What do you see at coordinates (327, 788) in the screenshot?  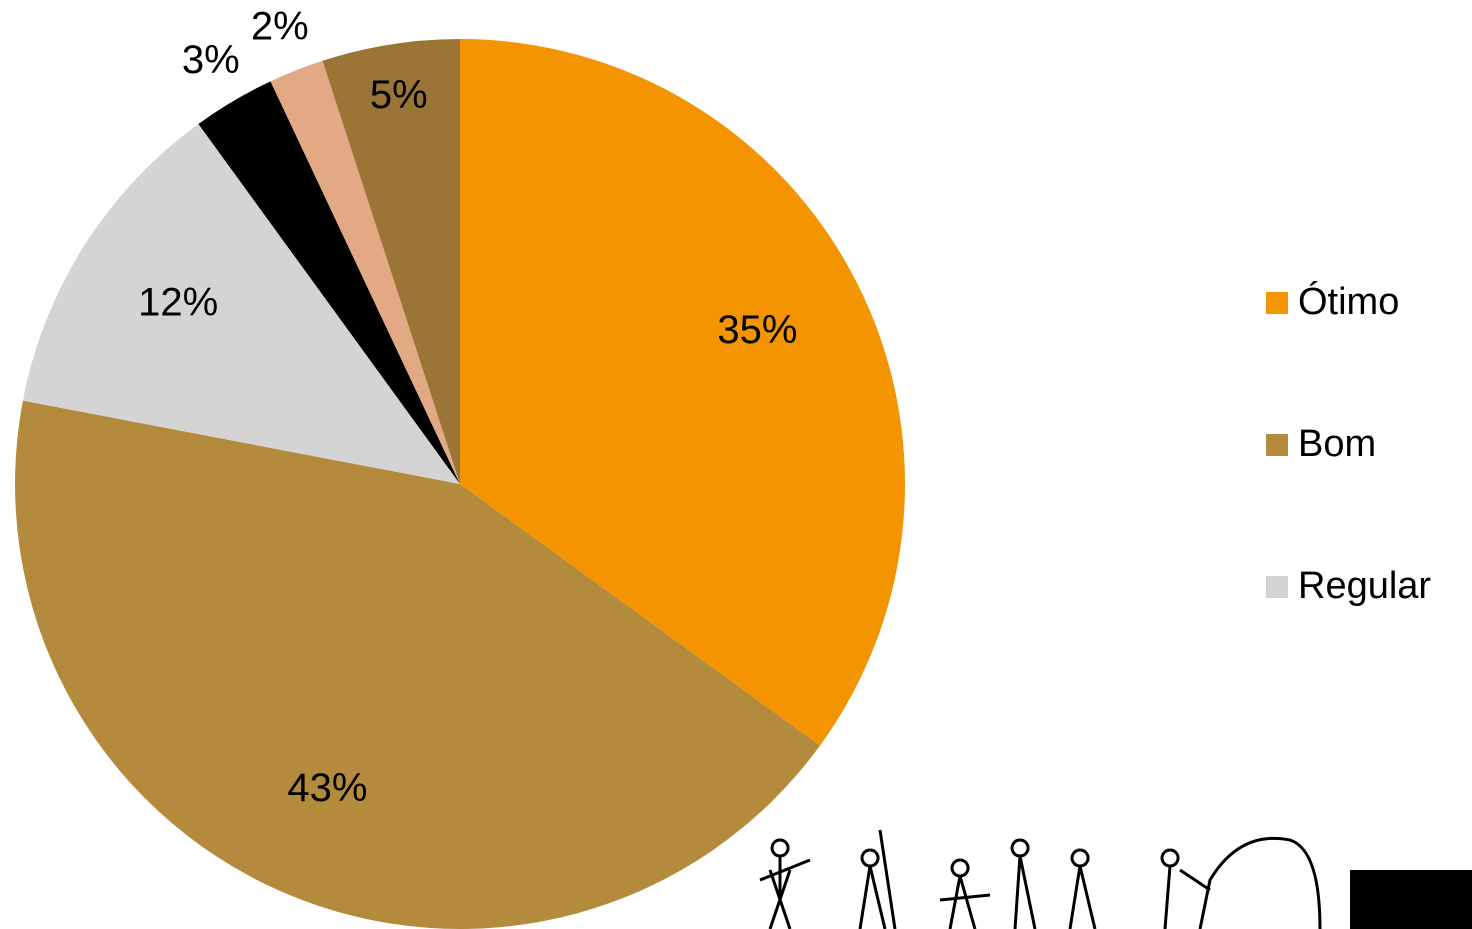 I see `value-label: 43%` at bounding box center [327, 788].